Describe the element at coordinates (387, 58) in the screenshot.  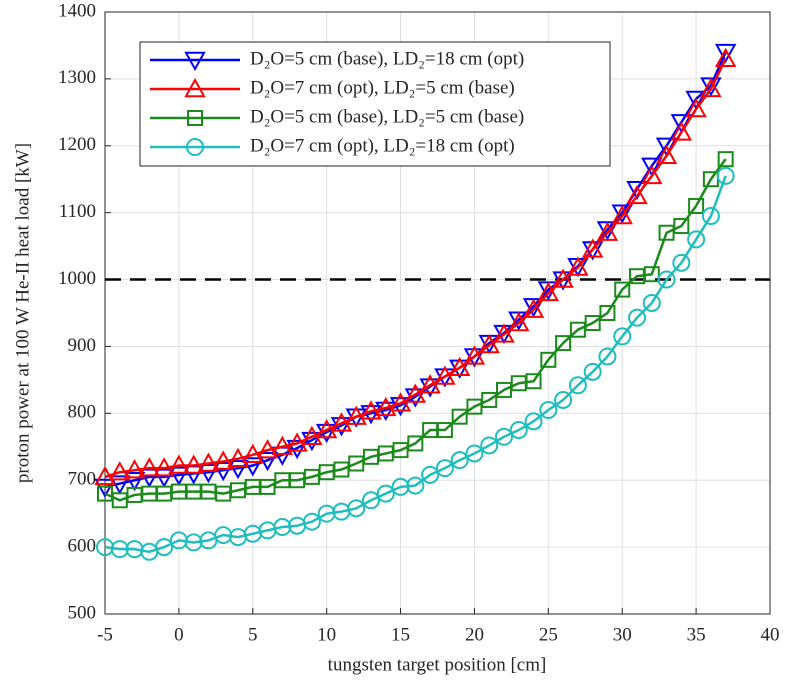
I see `legend-label: D₂O=5 cm (base), LD₂=18 cm (opt)` at that location.